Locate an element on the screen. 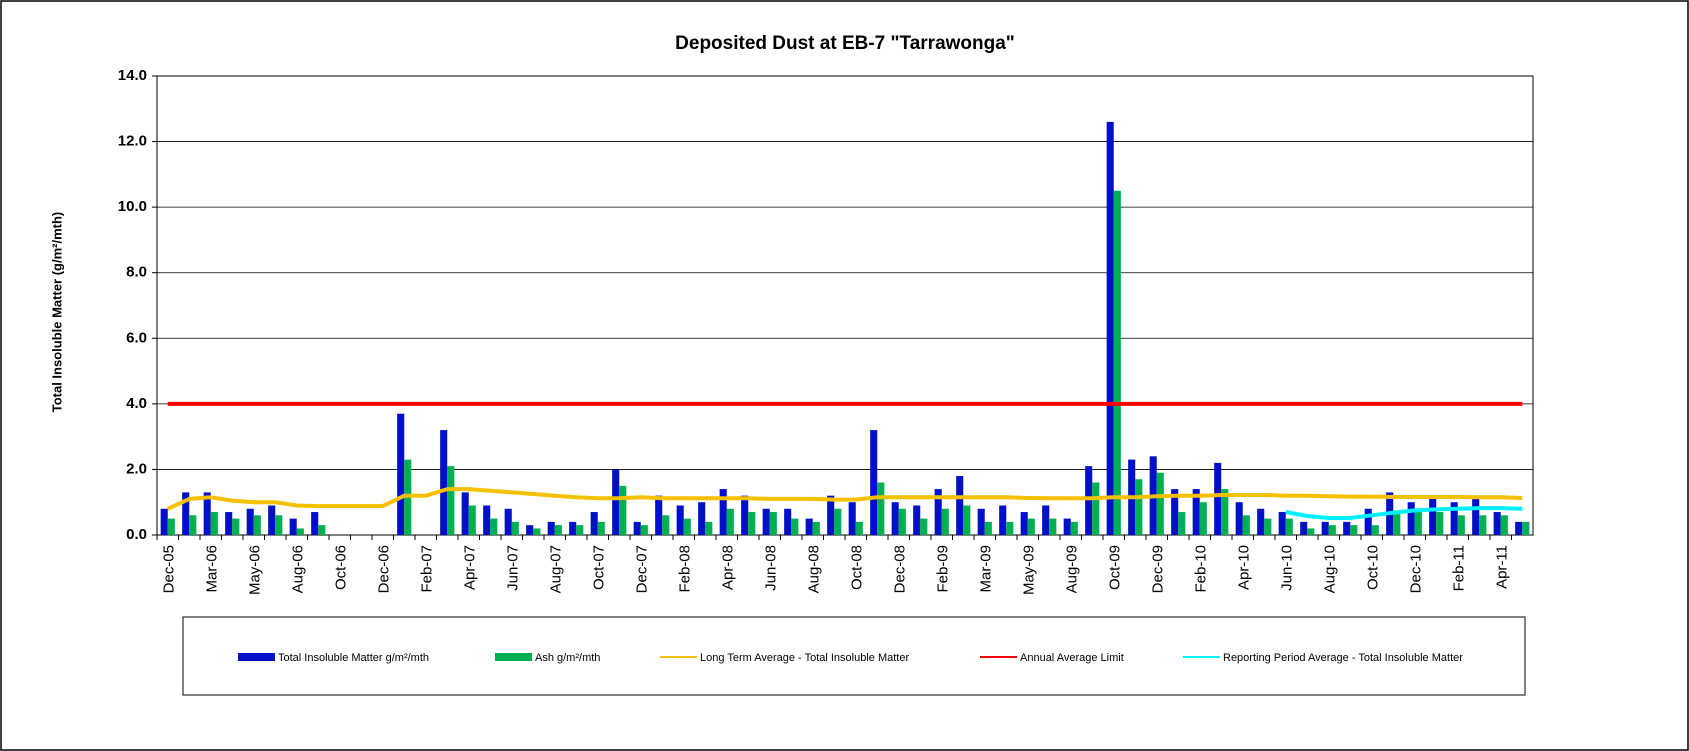 The height and width of the screenshot is (751, 1689). x-tick-label: Feb-09 is located at coordinates (943, 569).